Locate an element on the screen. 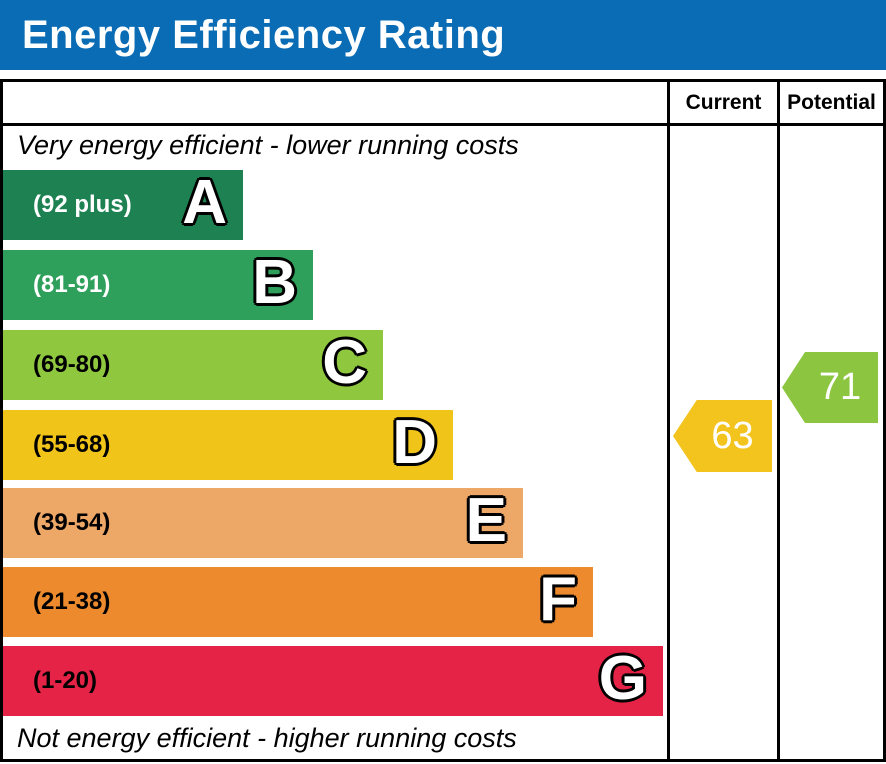  potential-rating-value: 71 is located at coordinates (840, 387).